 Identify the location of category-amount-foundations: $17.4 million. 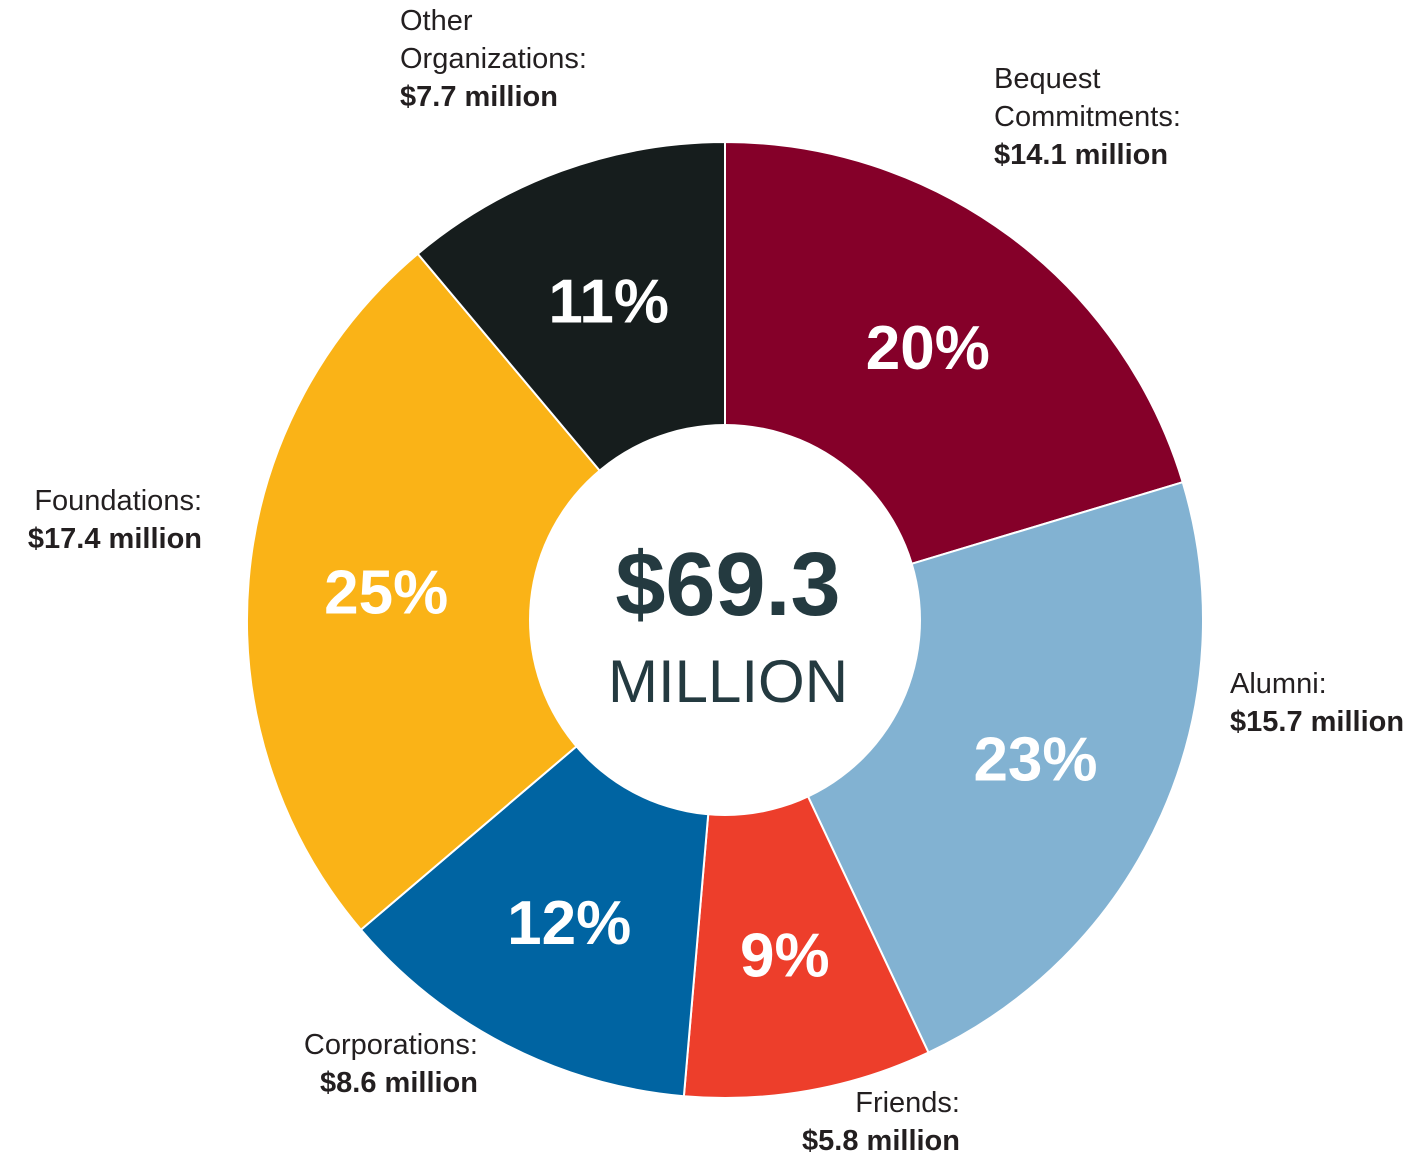
(115, 539).